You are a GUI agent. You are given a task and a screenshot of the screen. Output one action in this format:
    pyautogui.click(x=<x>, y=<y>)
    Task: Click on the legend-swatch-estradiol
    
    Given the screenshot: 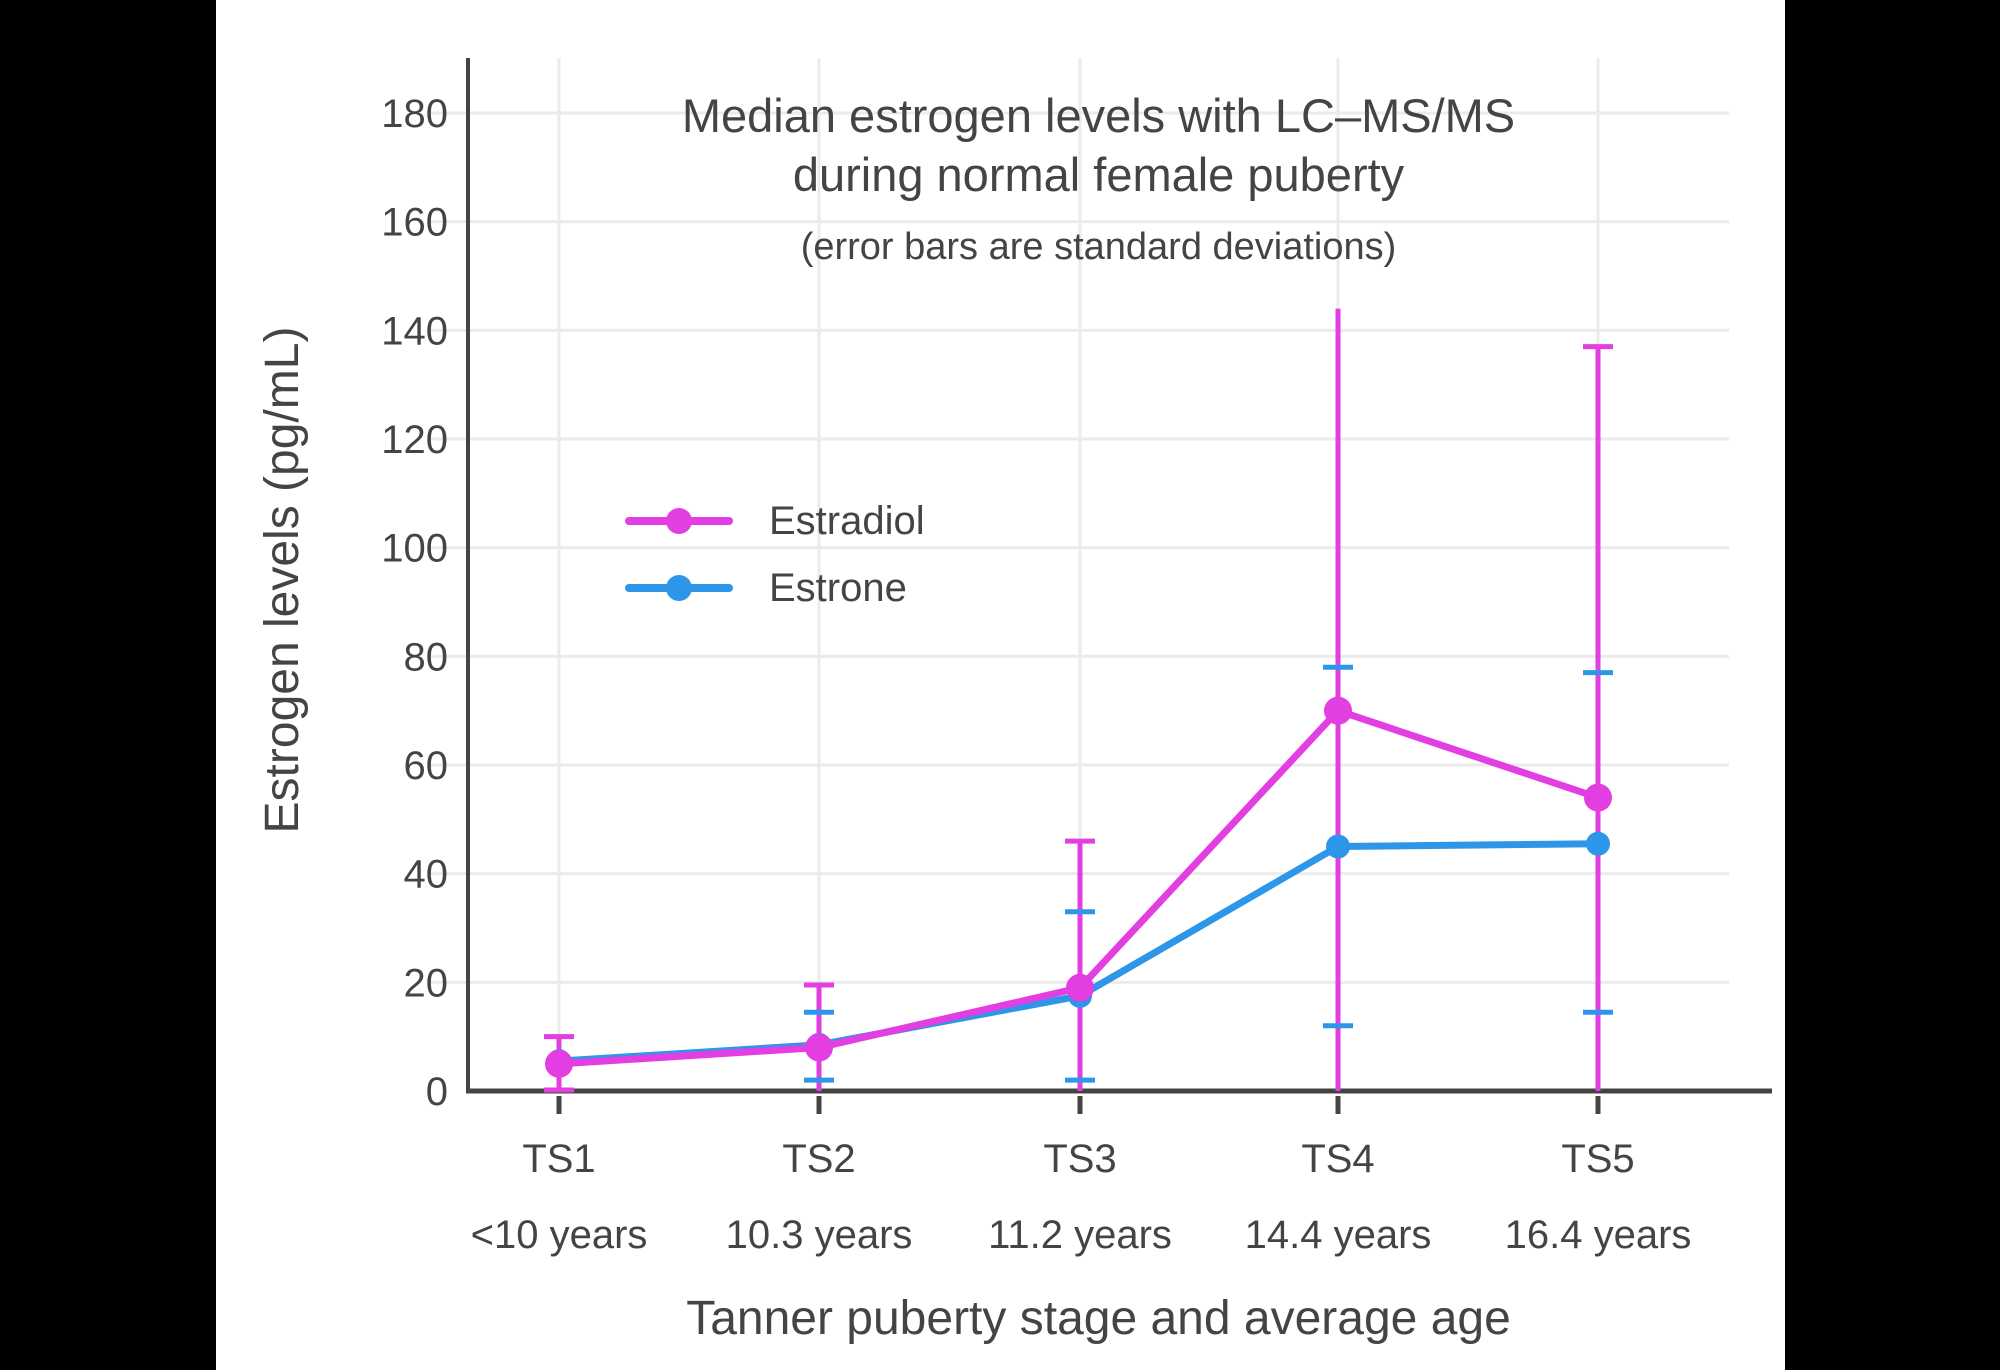 What is the action you would take?
    pyautogui.click(x=679, y=521)
    